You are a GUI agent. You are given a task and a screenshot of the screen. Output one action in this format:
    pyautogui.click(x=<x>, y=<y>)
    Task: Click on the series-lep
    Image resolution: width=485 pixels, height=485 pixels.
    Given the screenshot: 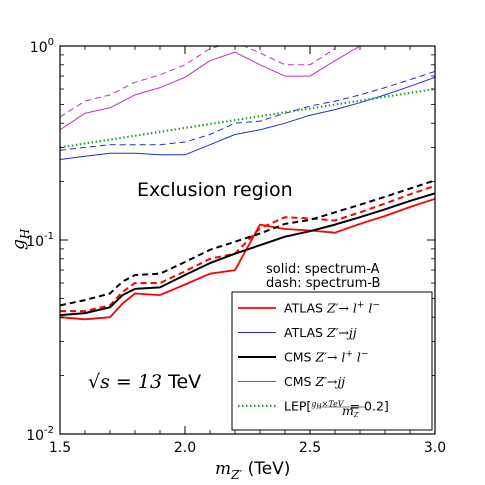 What is the action you would take?
    pyautogui.click(x=247, y=118)
    